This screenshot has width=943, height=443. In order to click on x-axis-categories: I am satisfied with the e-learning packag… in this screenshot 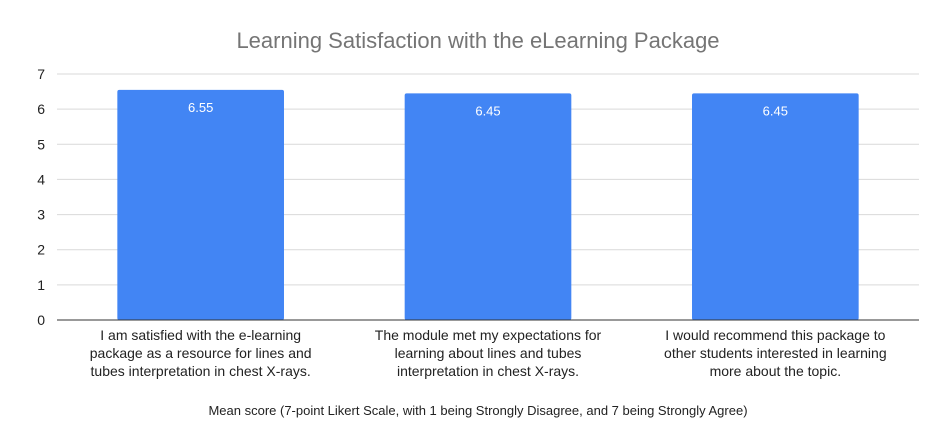, I will do `click(488, 353)`.